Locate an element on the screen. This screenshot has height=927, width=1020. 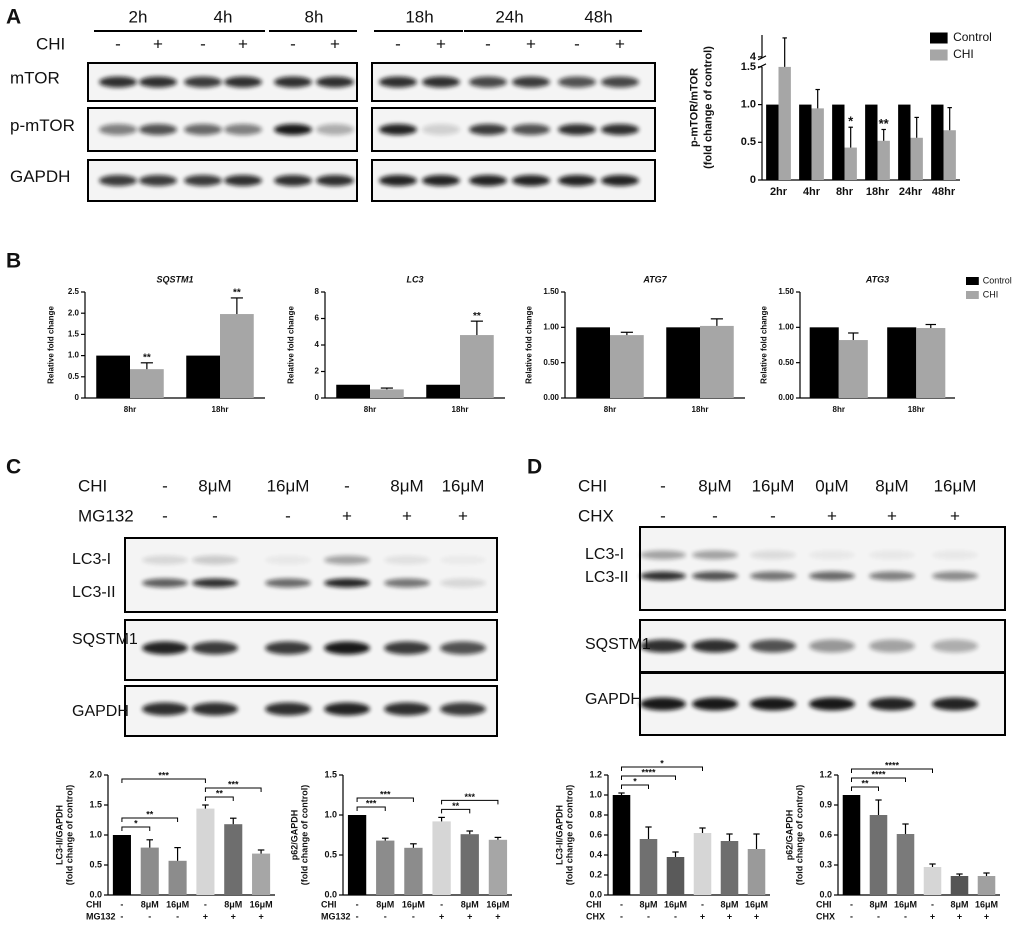
y-tick-label: 0.0 is located at coordinates (595, 894).